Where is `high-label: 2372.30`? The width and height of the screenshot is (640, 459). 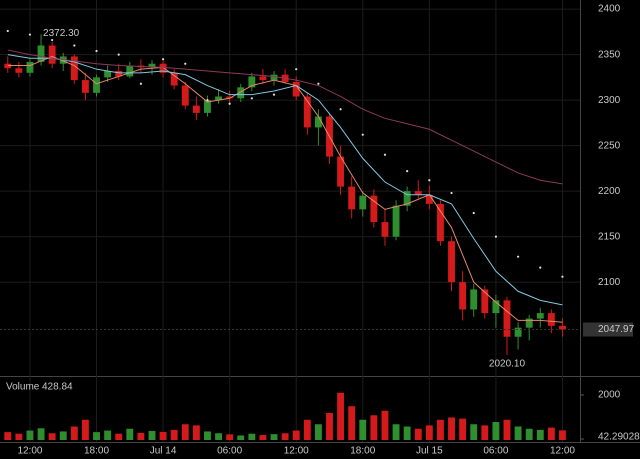
high-label: 2372.30 is located at coordinates (61, 33).